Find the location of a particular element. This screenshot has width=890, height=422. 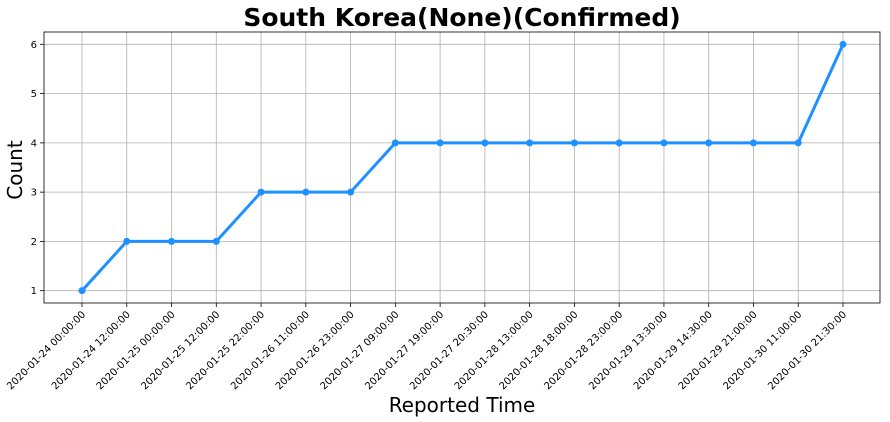

x-tick-label: 2020-01-28 18:00:00 is located at coordinates (539, 350).